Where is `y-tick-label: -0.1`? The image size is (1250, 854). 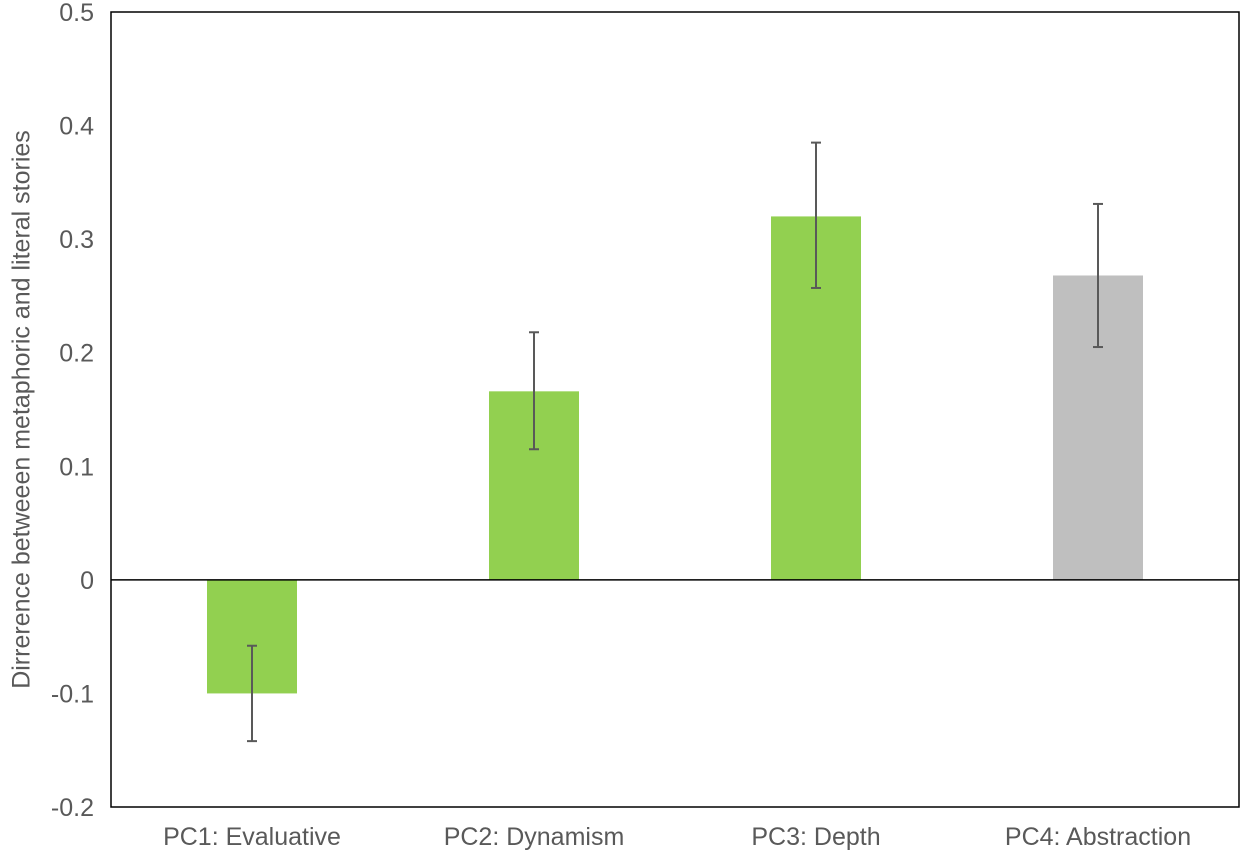 y-tick-label: -0.1 is located at coordinates (72, 694).